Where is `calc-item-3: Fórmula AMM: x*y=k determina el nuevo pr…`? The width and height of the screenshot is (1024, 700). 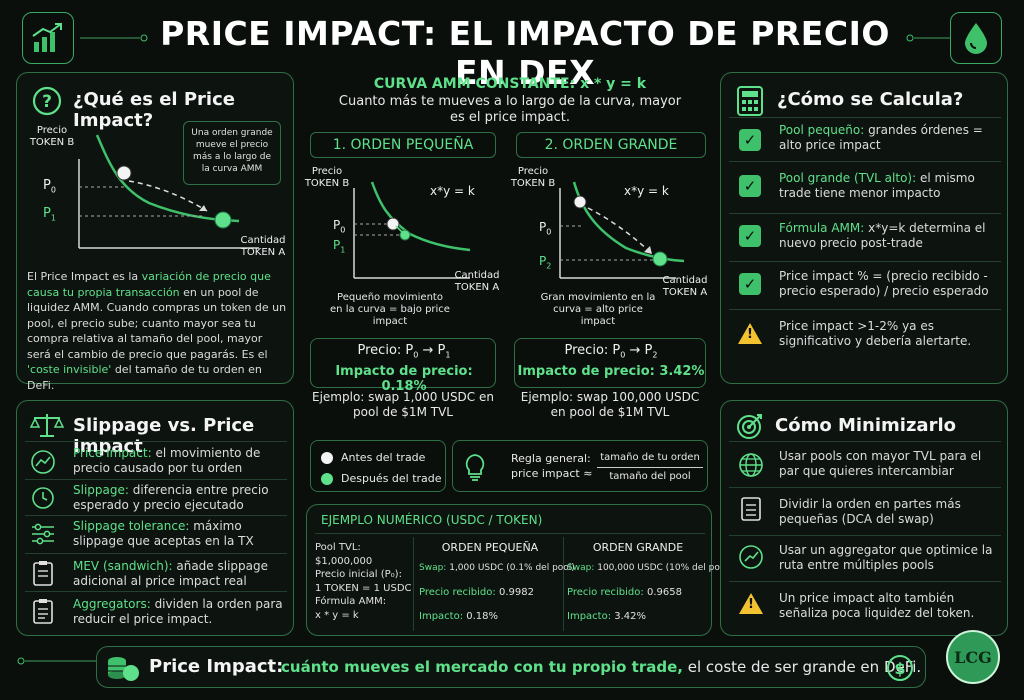
calc-item-3: Fórmula AMM: x*y=k determina el nuevo pr… is located at coordinates (882, 235).